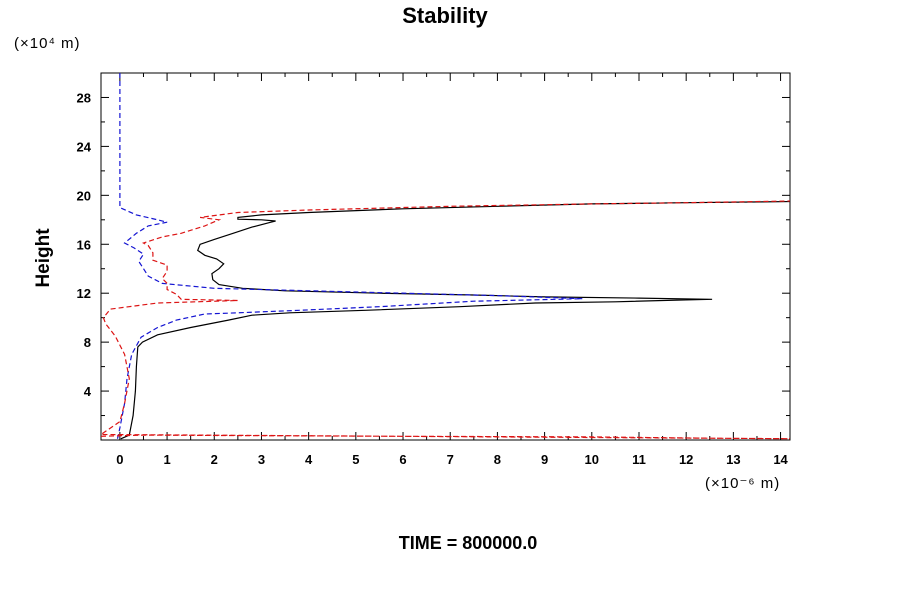 This screenshot has width=900, height=600. Describe the element at coordinates (592, 459) in the screenshot. I see `x-tick-label: 10` at that location.